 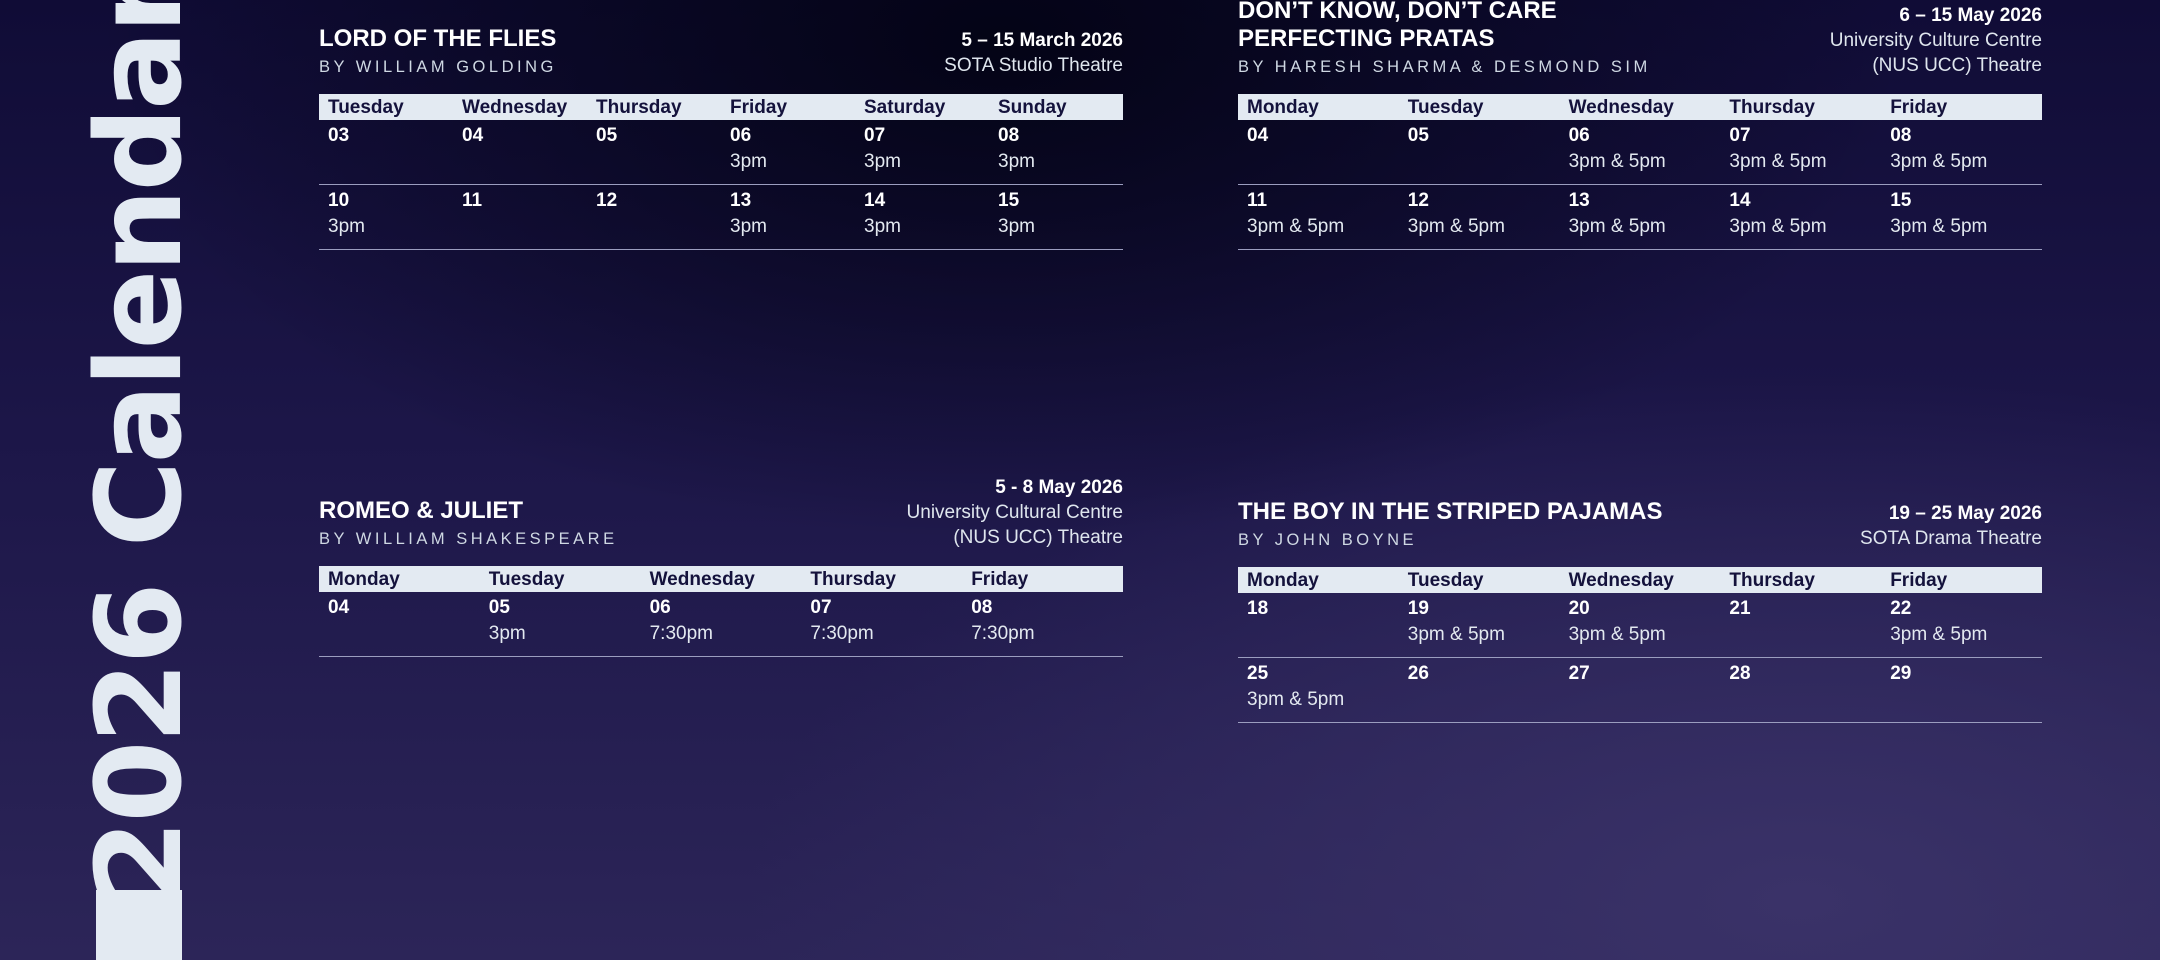 What do you see at coordinates (1014, 512) in the screenshot?
I see `show-venue: University Cultural Centre` at bounding box center [1014, 512].